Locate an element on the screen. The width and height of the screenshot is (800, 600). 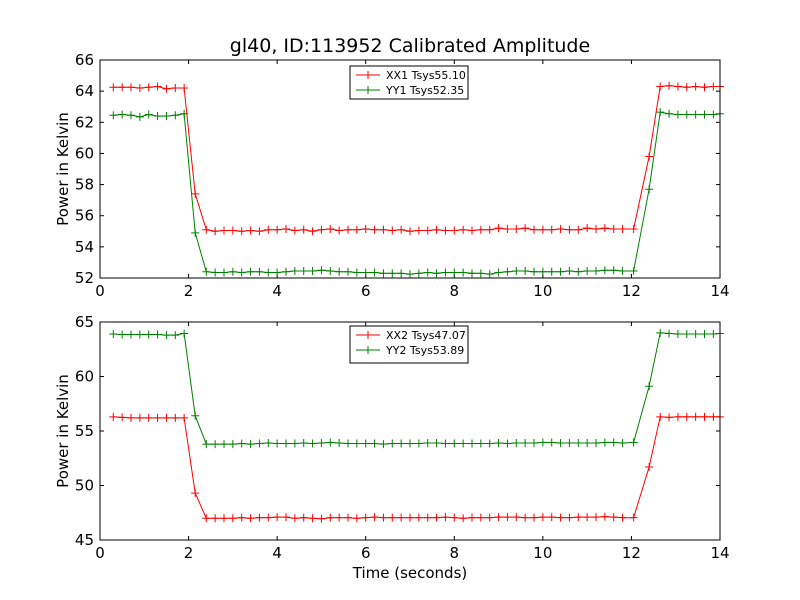
legend-entry: YY1 Tsys52.35 is located at coordinates (424, 90).